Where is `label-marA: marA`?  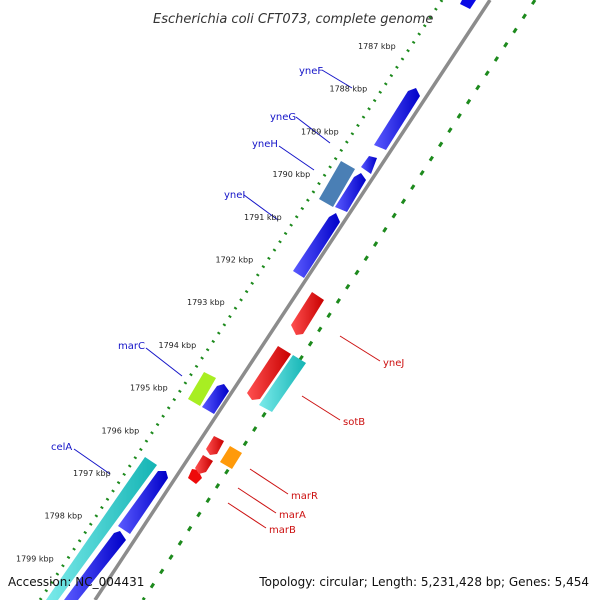 label-marA: marA is located at coordinates (292, 515).